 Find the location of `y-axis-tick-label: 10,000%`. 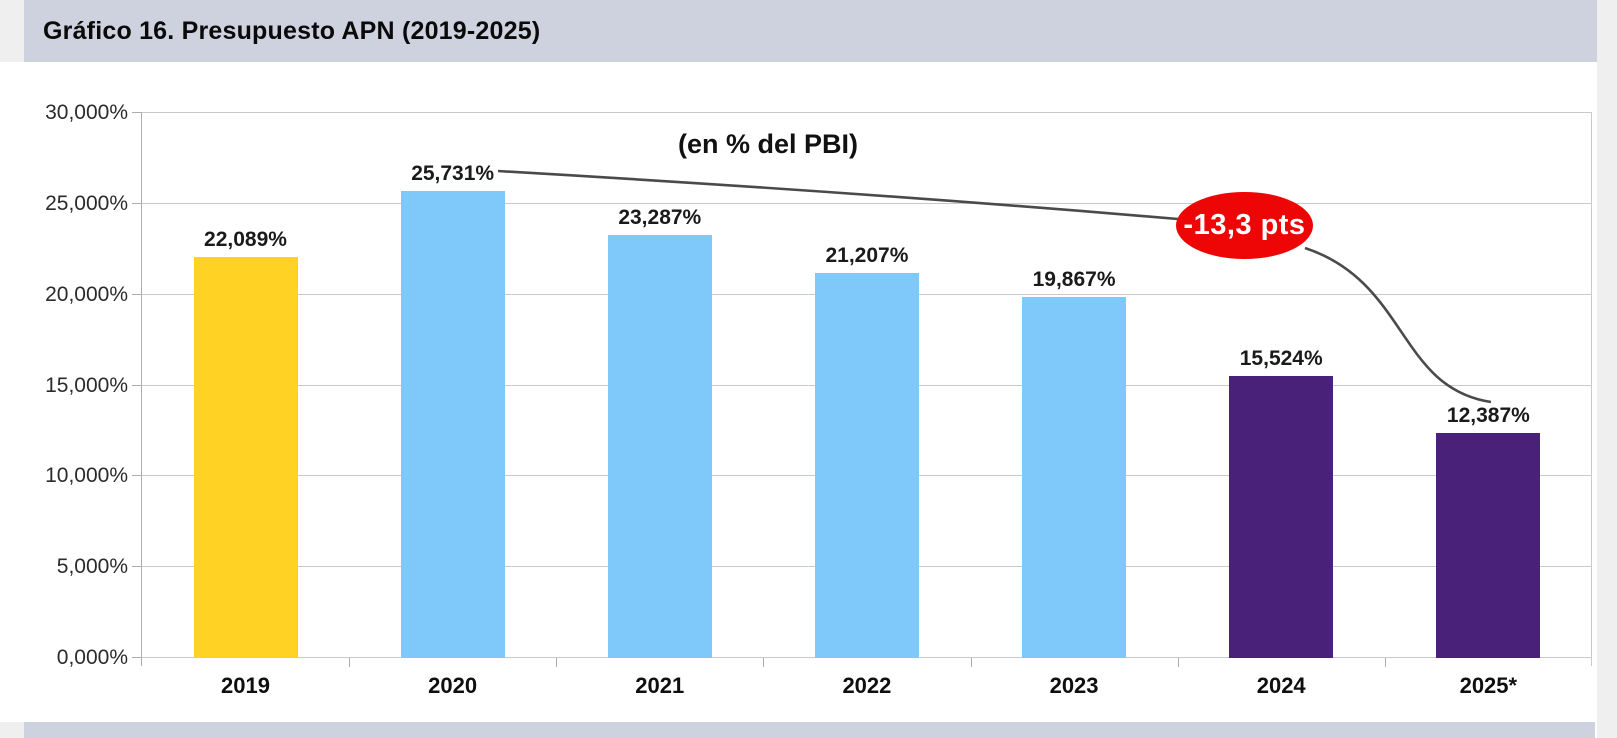

y-axis-tick-label: 10,000% is located at coordinates (86, 476).